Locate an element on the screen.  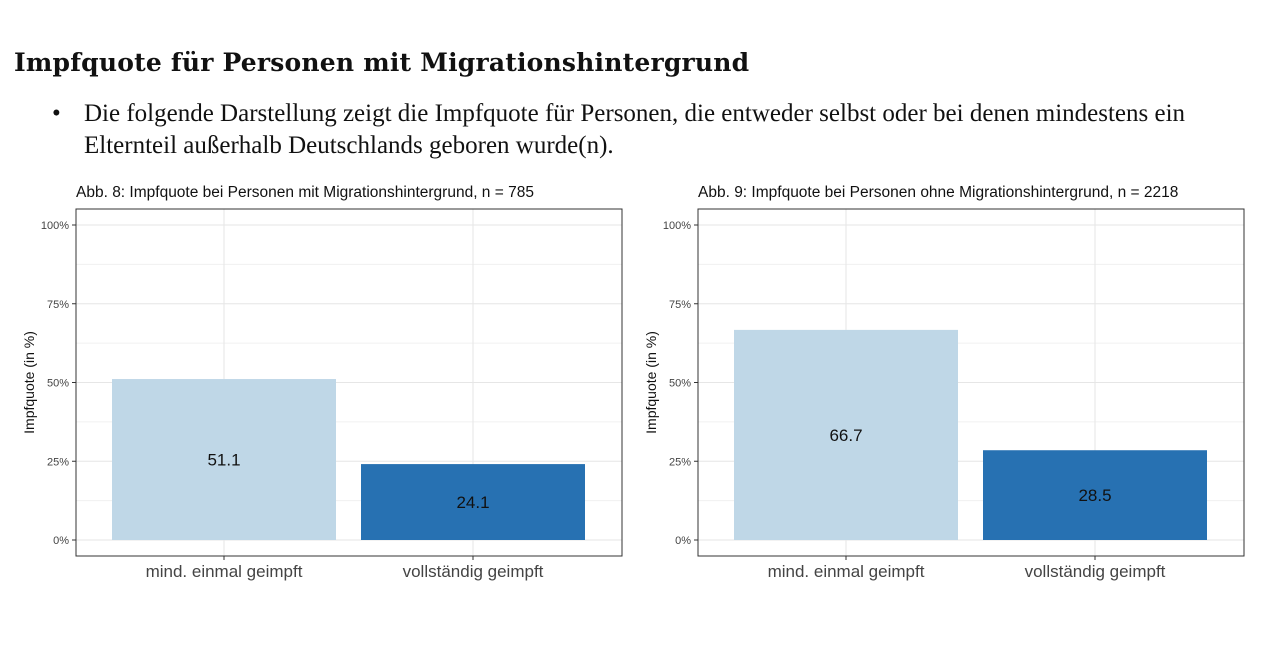
bar-value-label: 51.1 is located at coordinates (223, 460).